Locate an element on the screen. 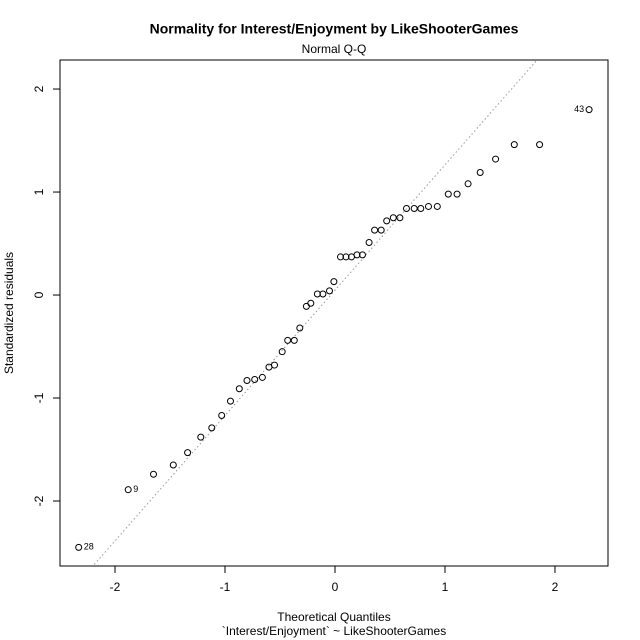 This screenshot has height=640, width=640. x-tick-label: 2 is located at coordinates (555, 587).